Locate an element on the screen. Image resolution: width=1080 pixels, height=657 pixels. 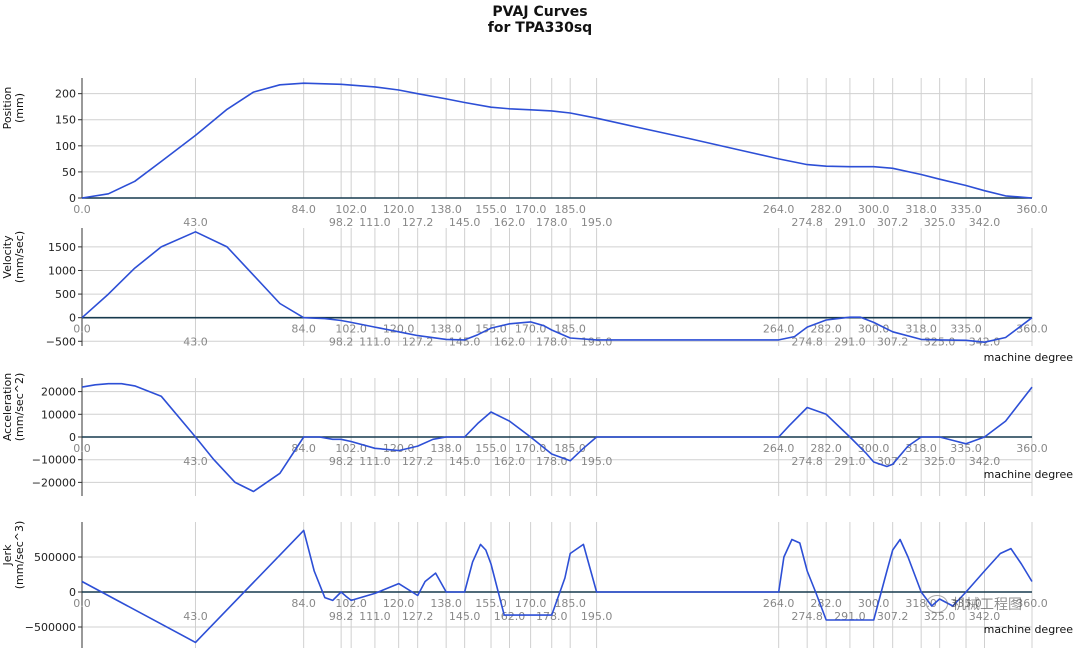
y-tick-label: −20000 is located at coordinates (54, 482).